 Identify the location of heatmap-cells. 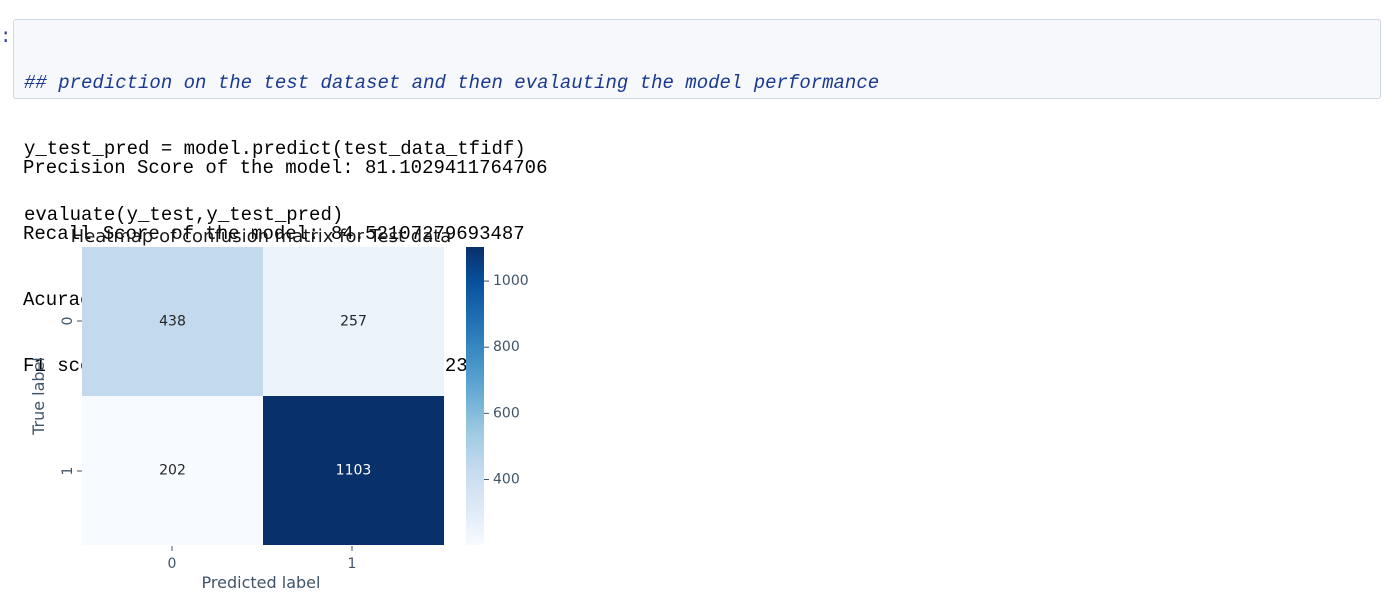
(263, 396).